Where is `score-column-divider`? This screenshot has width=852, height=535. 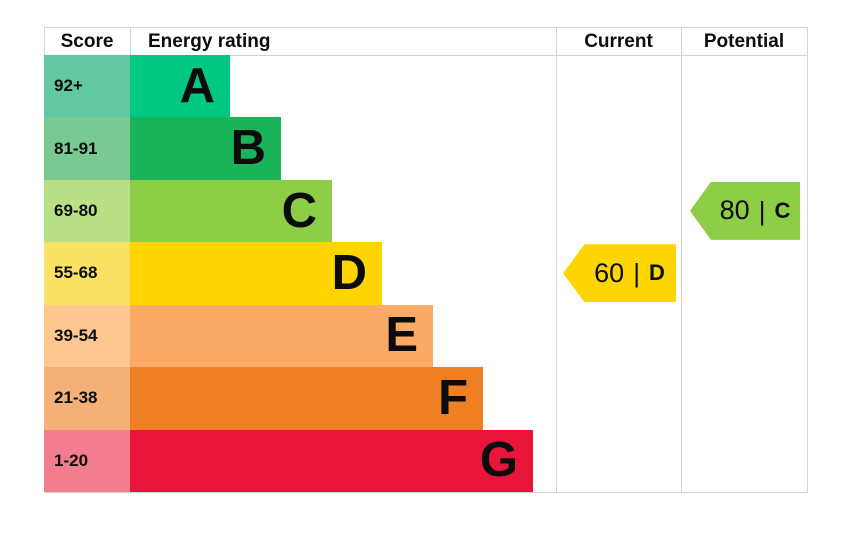
score-column-divider is located at coordinates (130, 41).